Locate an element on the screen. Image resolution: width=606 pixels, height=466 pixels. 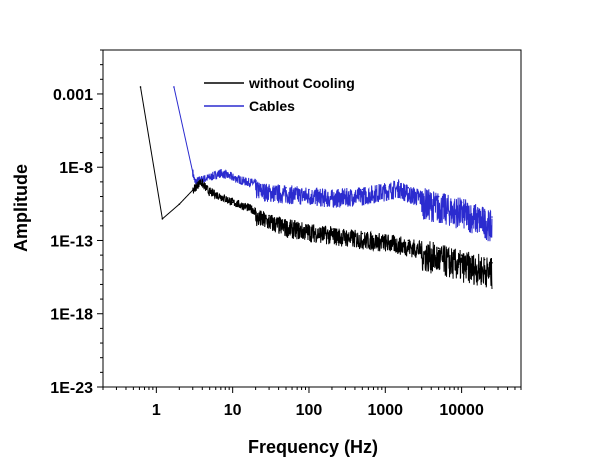
y-tick-label: 1E-18 is located at coordinates (71, 315).